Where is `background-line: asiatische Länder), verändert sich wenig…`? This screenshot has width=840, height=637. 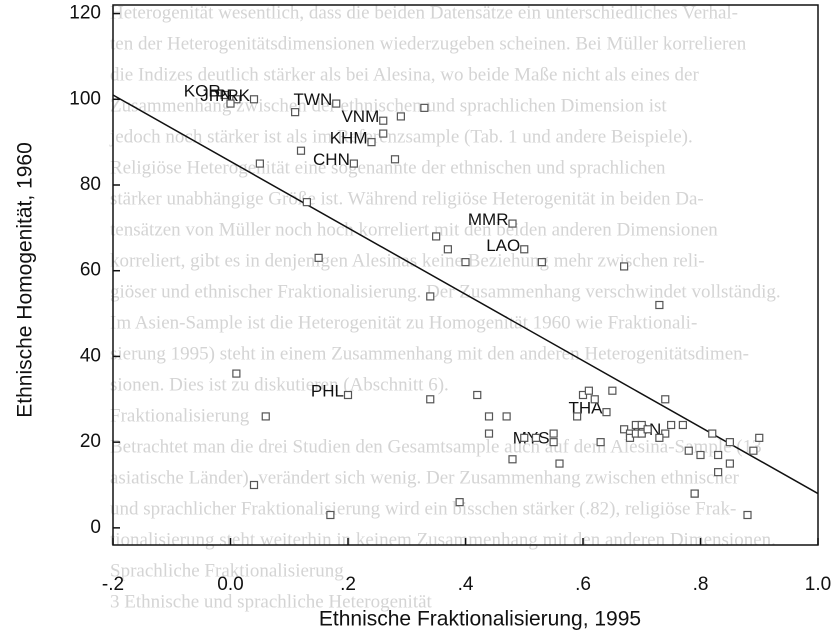
background-line: asiatische Länder), verändert sich wenig… is located at coordinates (425, 477).